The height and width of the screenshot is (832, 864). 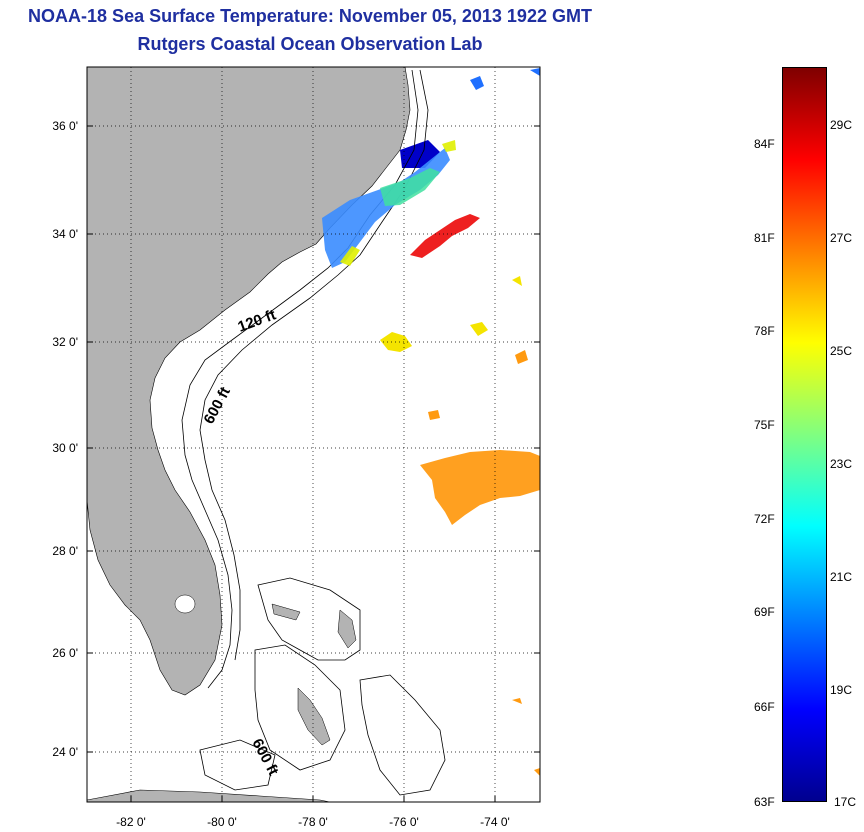 I want to click on lon-label-74: -74 0', so click(x=495, y=822).